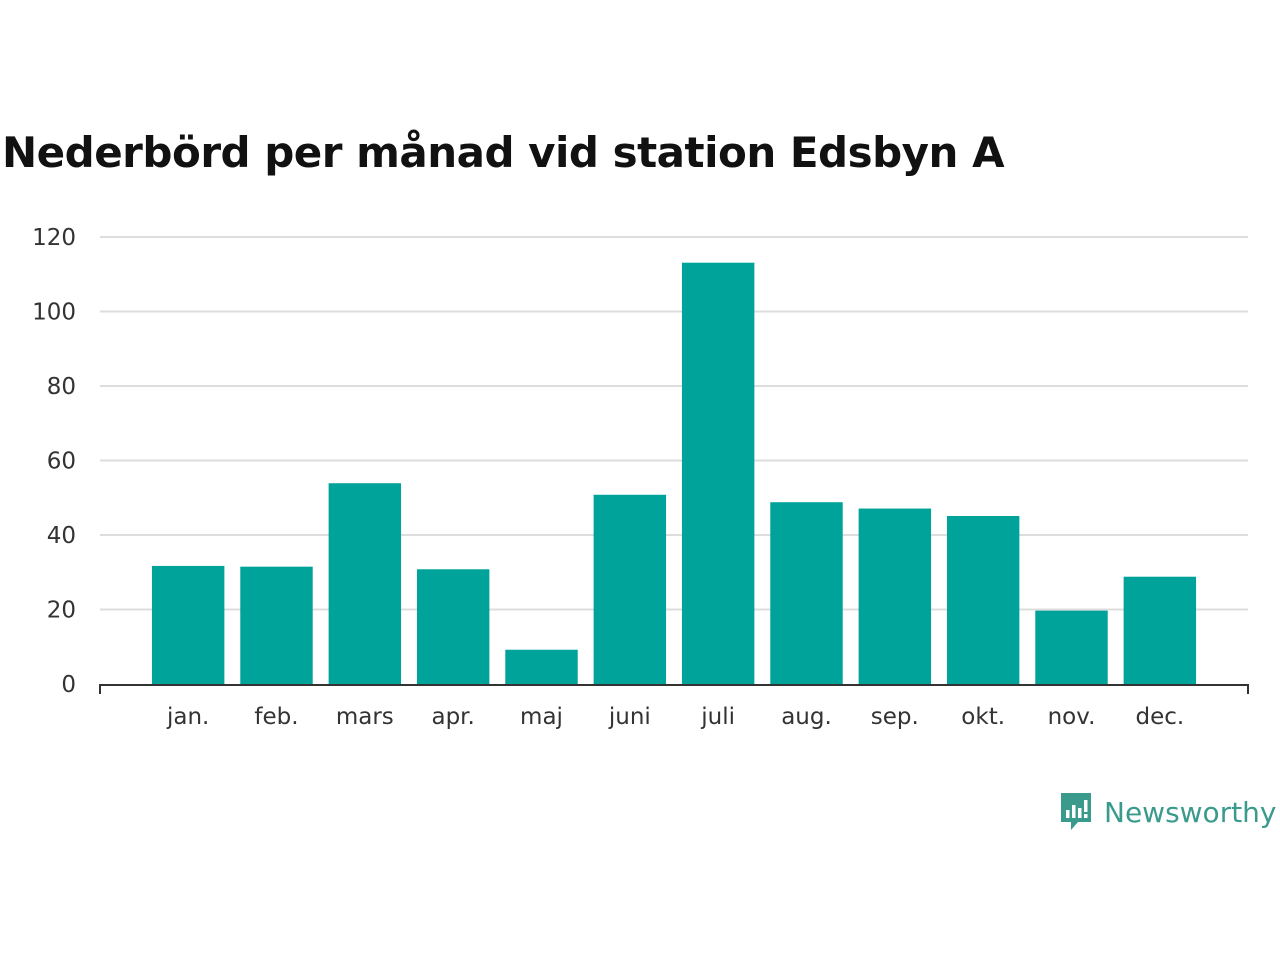 This screenshot has width=1280, height=960. I want to click on x-tick-label: nov., so click(1072, 717).